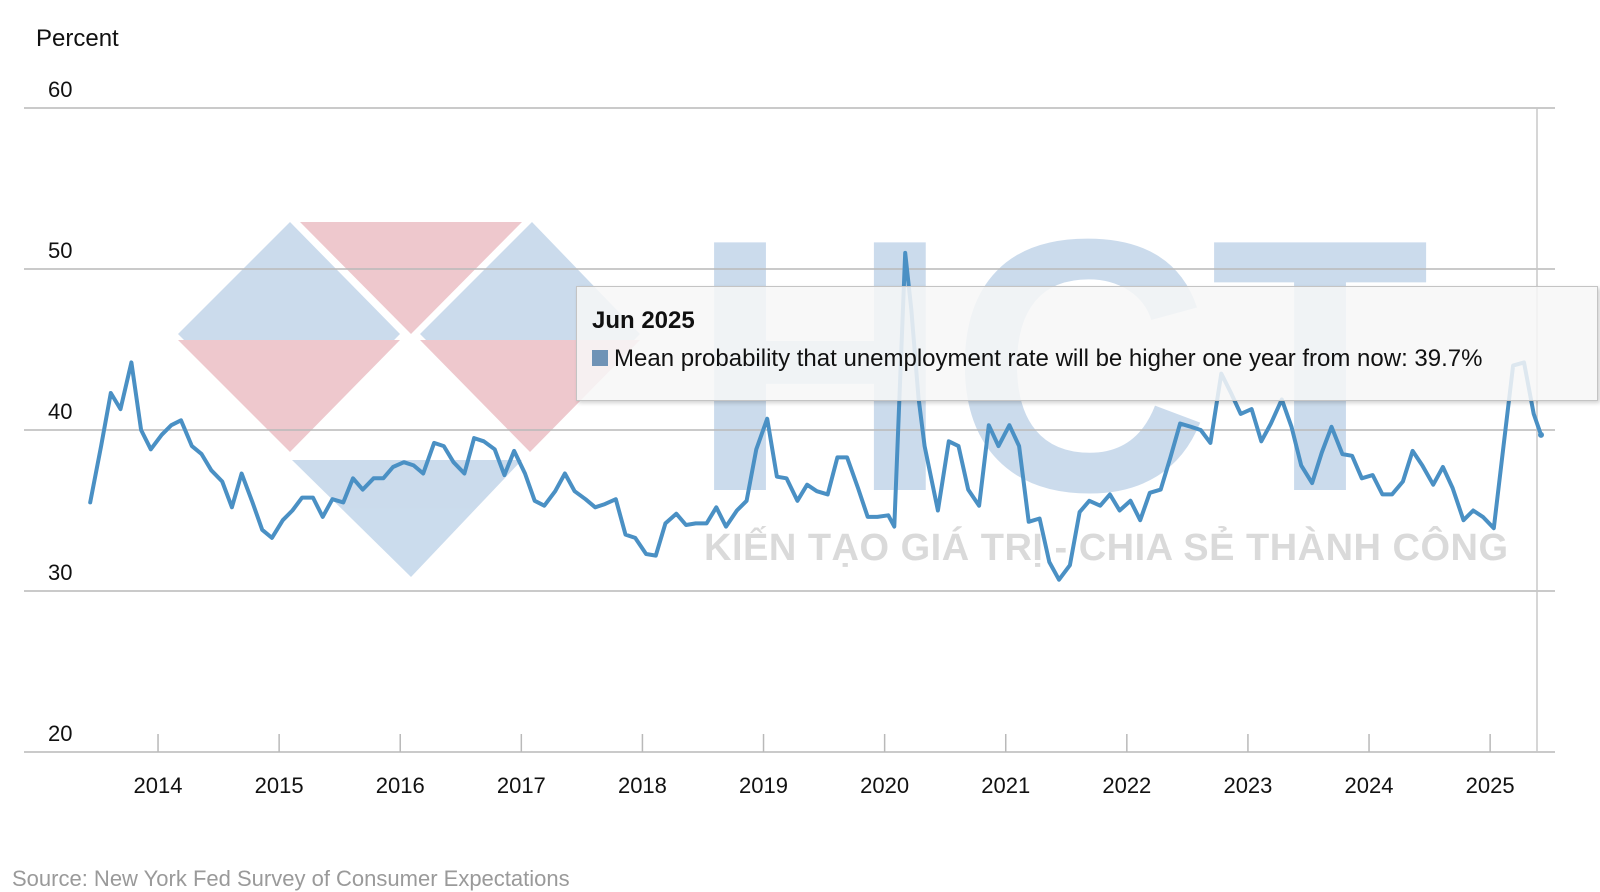  What do you see at coordinates (884, 785) in the screenshot?
I see `x-tick-label-2020: 2020` at bounding box center [884, 785].